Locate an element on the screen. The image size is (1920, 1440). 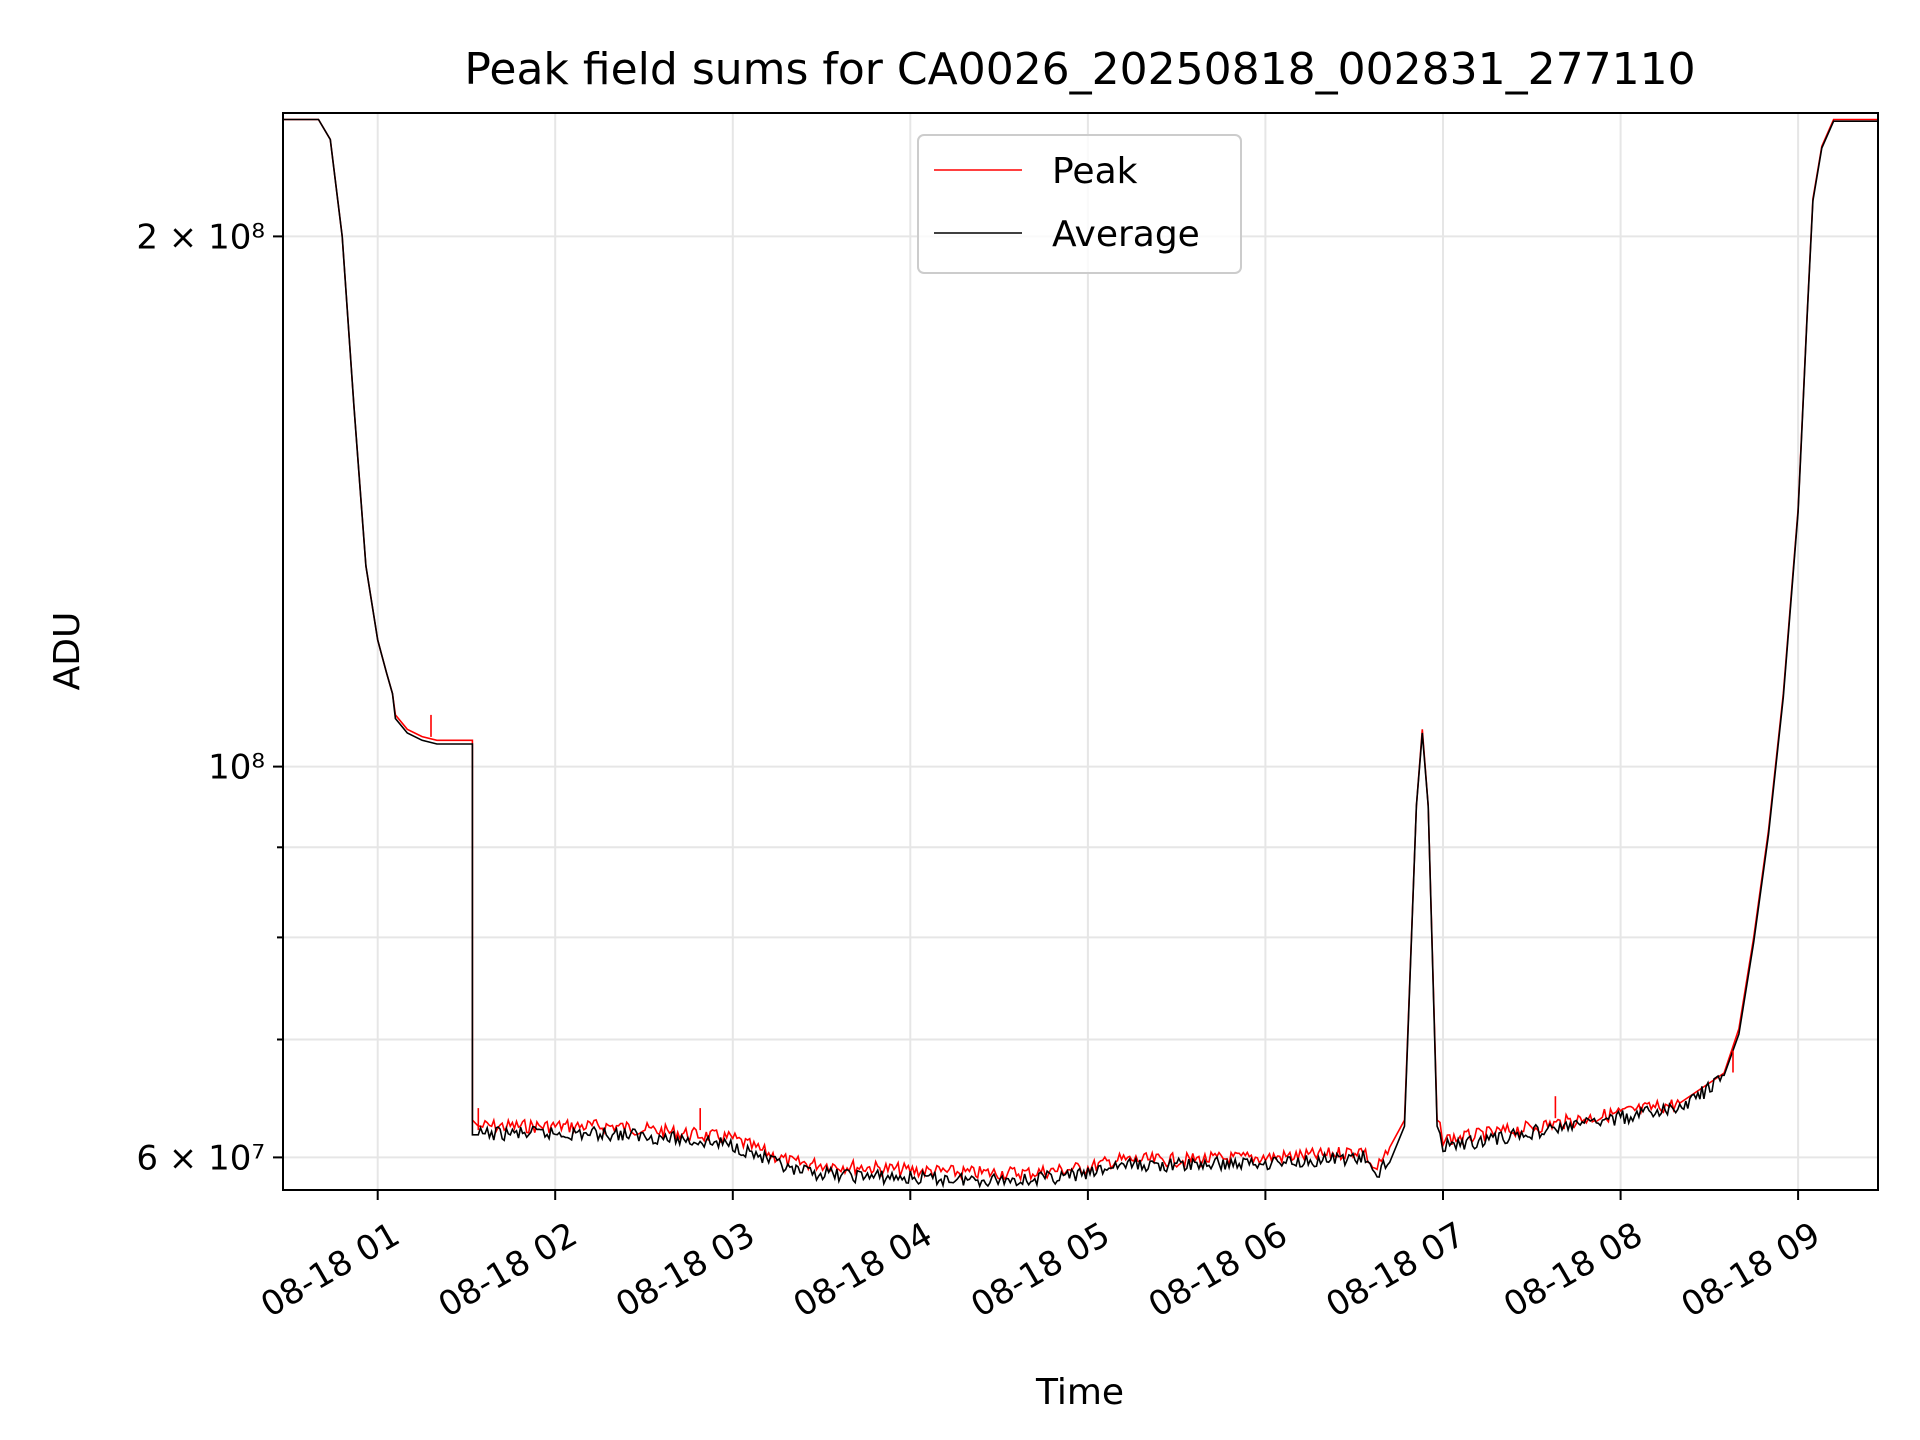
legend: Peak Average is located at coordinates (1079, 204).